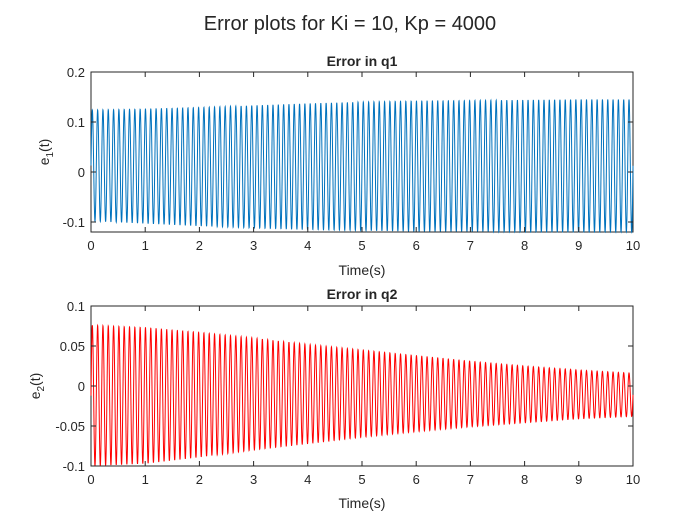 The width and height of the screenshot is (700, 525). Describe the element at coordinates (72, 346) in the screenshot. I see `y-tick-label: 0.05` at that location.